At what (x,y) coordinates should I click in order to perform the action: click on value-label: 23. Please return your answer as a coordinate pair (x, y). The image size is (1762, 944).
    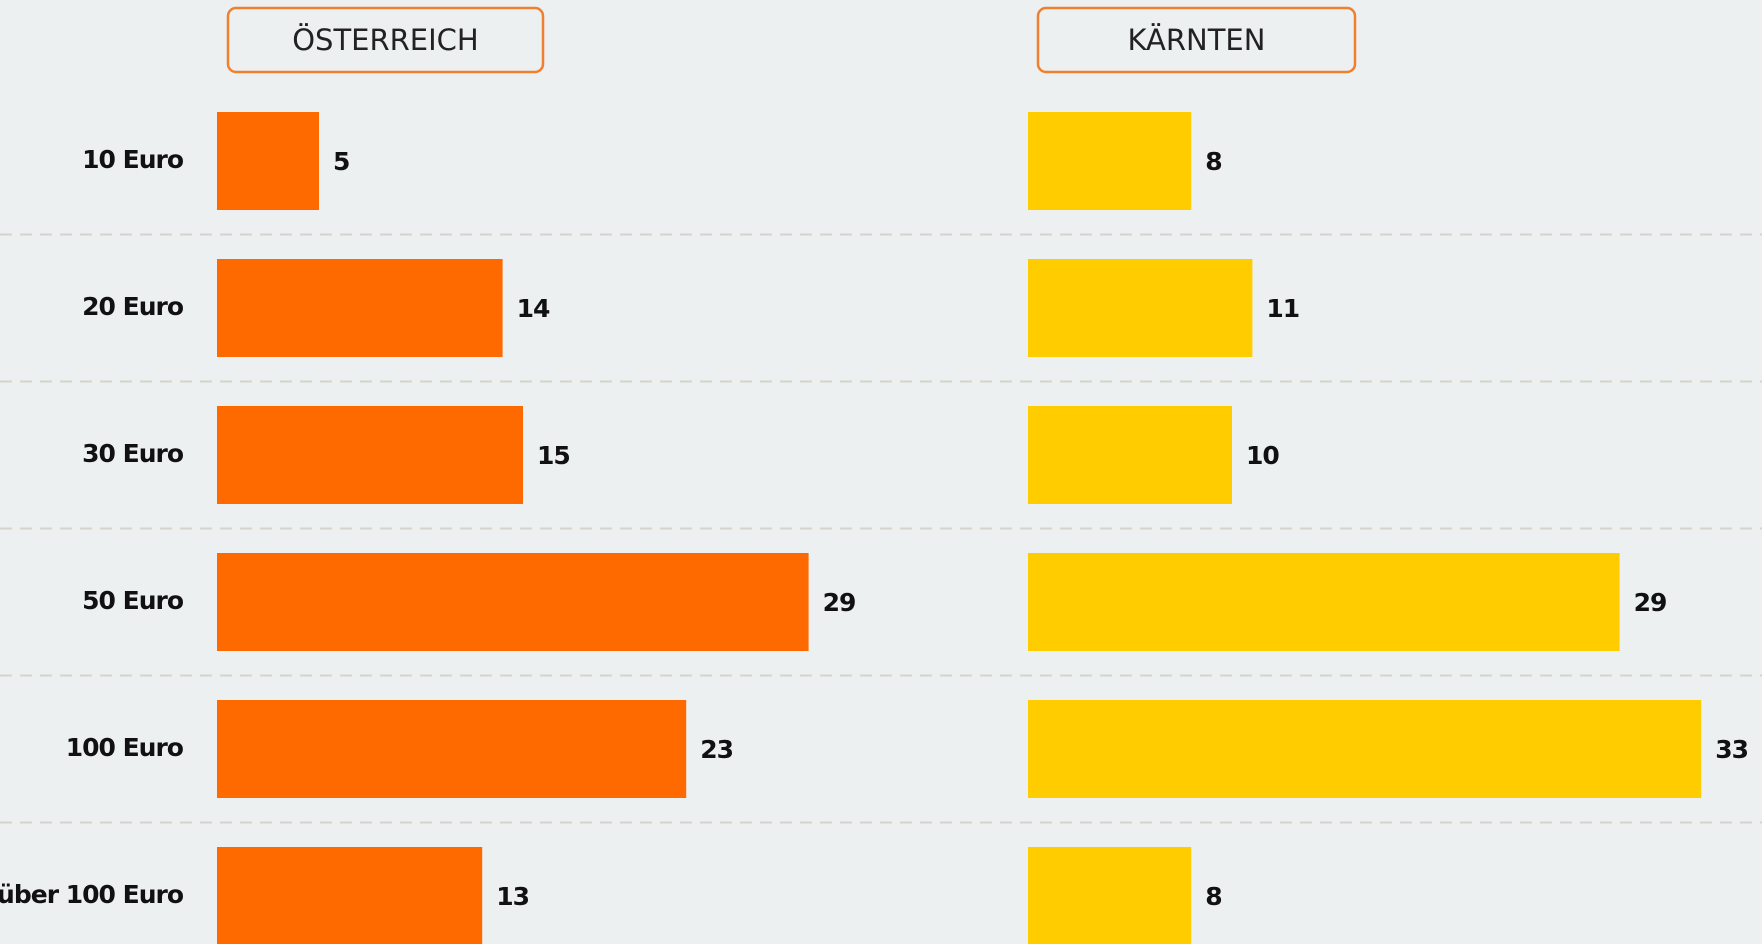
    Looking at the image, I should click on (716, 749).